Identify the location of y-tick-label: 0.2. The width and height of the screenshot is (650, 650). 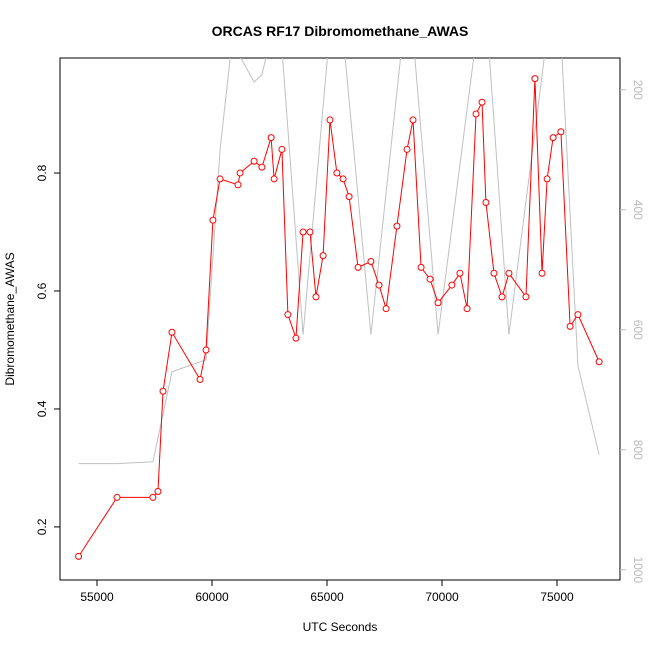
(42, 526).